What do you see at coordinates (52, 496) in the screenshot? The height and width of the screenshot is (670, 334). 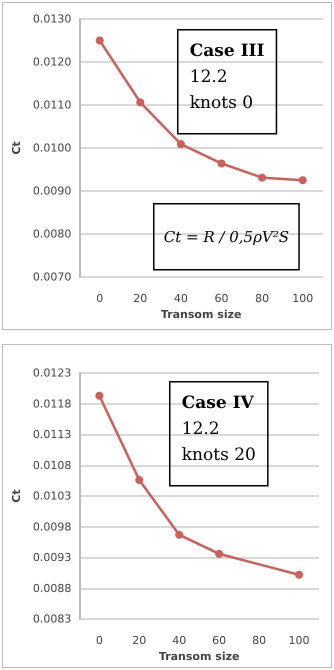 I see `y-tick-label: 0.0103` at bounding box center [52, 496].